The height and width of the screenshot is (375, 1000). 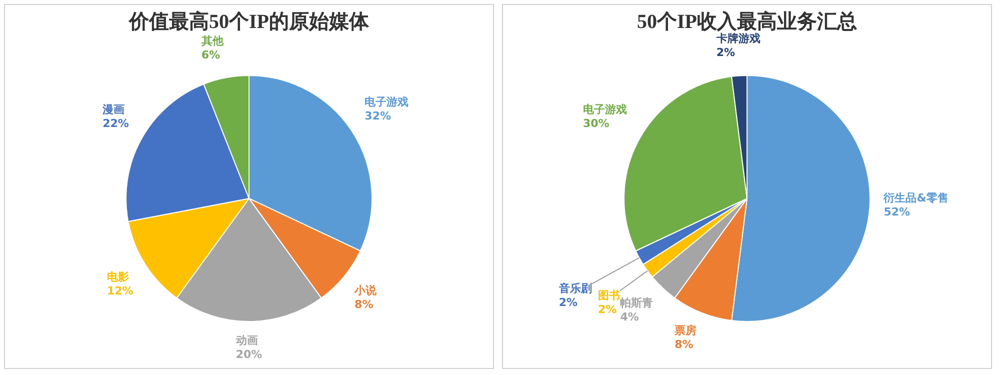 What do you see at coordinates (637, 303) in the screenshot?
I see `slice-label: 帕斯青` at bounding box center [637, 303].